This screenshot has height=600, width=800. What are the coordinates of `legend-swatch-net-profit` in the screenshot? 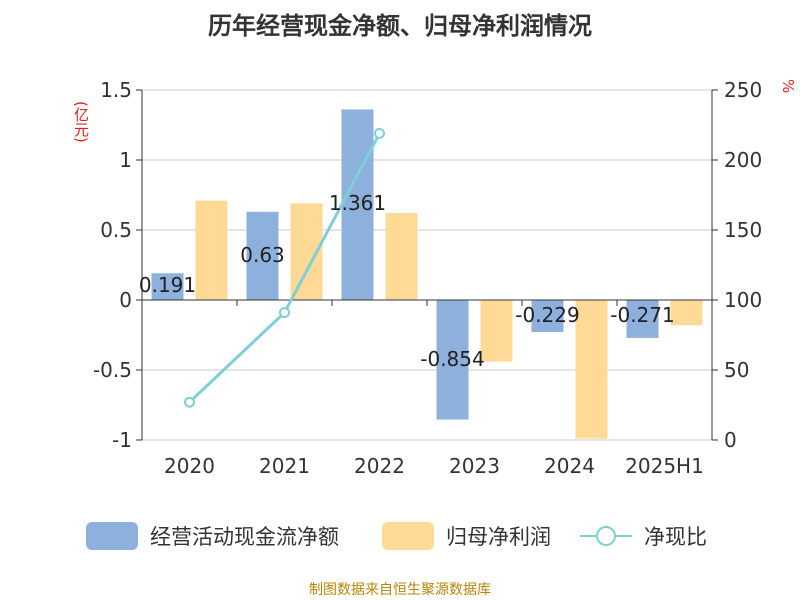 It's located at (408, 536).